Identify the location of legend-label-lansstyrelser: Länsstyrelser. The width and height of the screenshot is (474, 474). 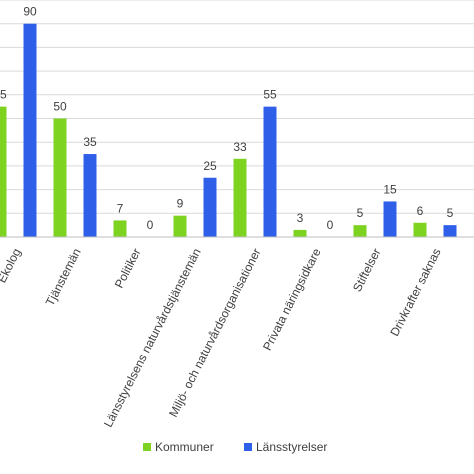
(291, 447).